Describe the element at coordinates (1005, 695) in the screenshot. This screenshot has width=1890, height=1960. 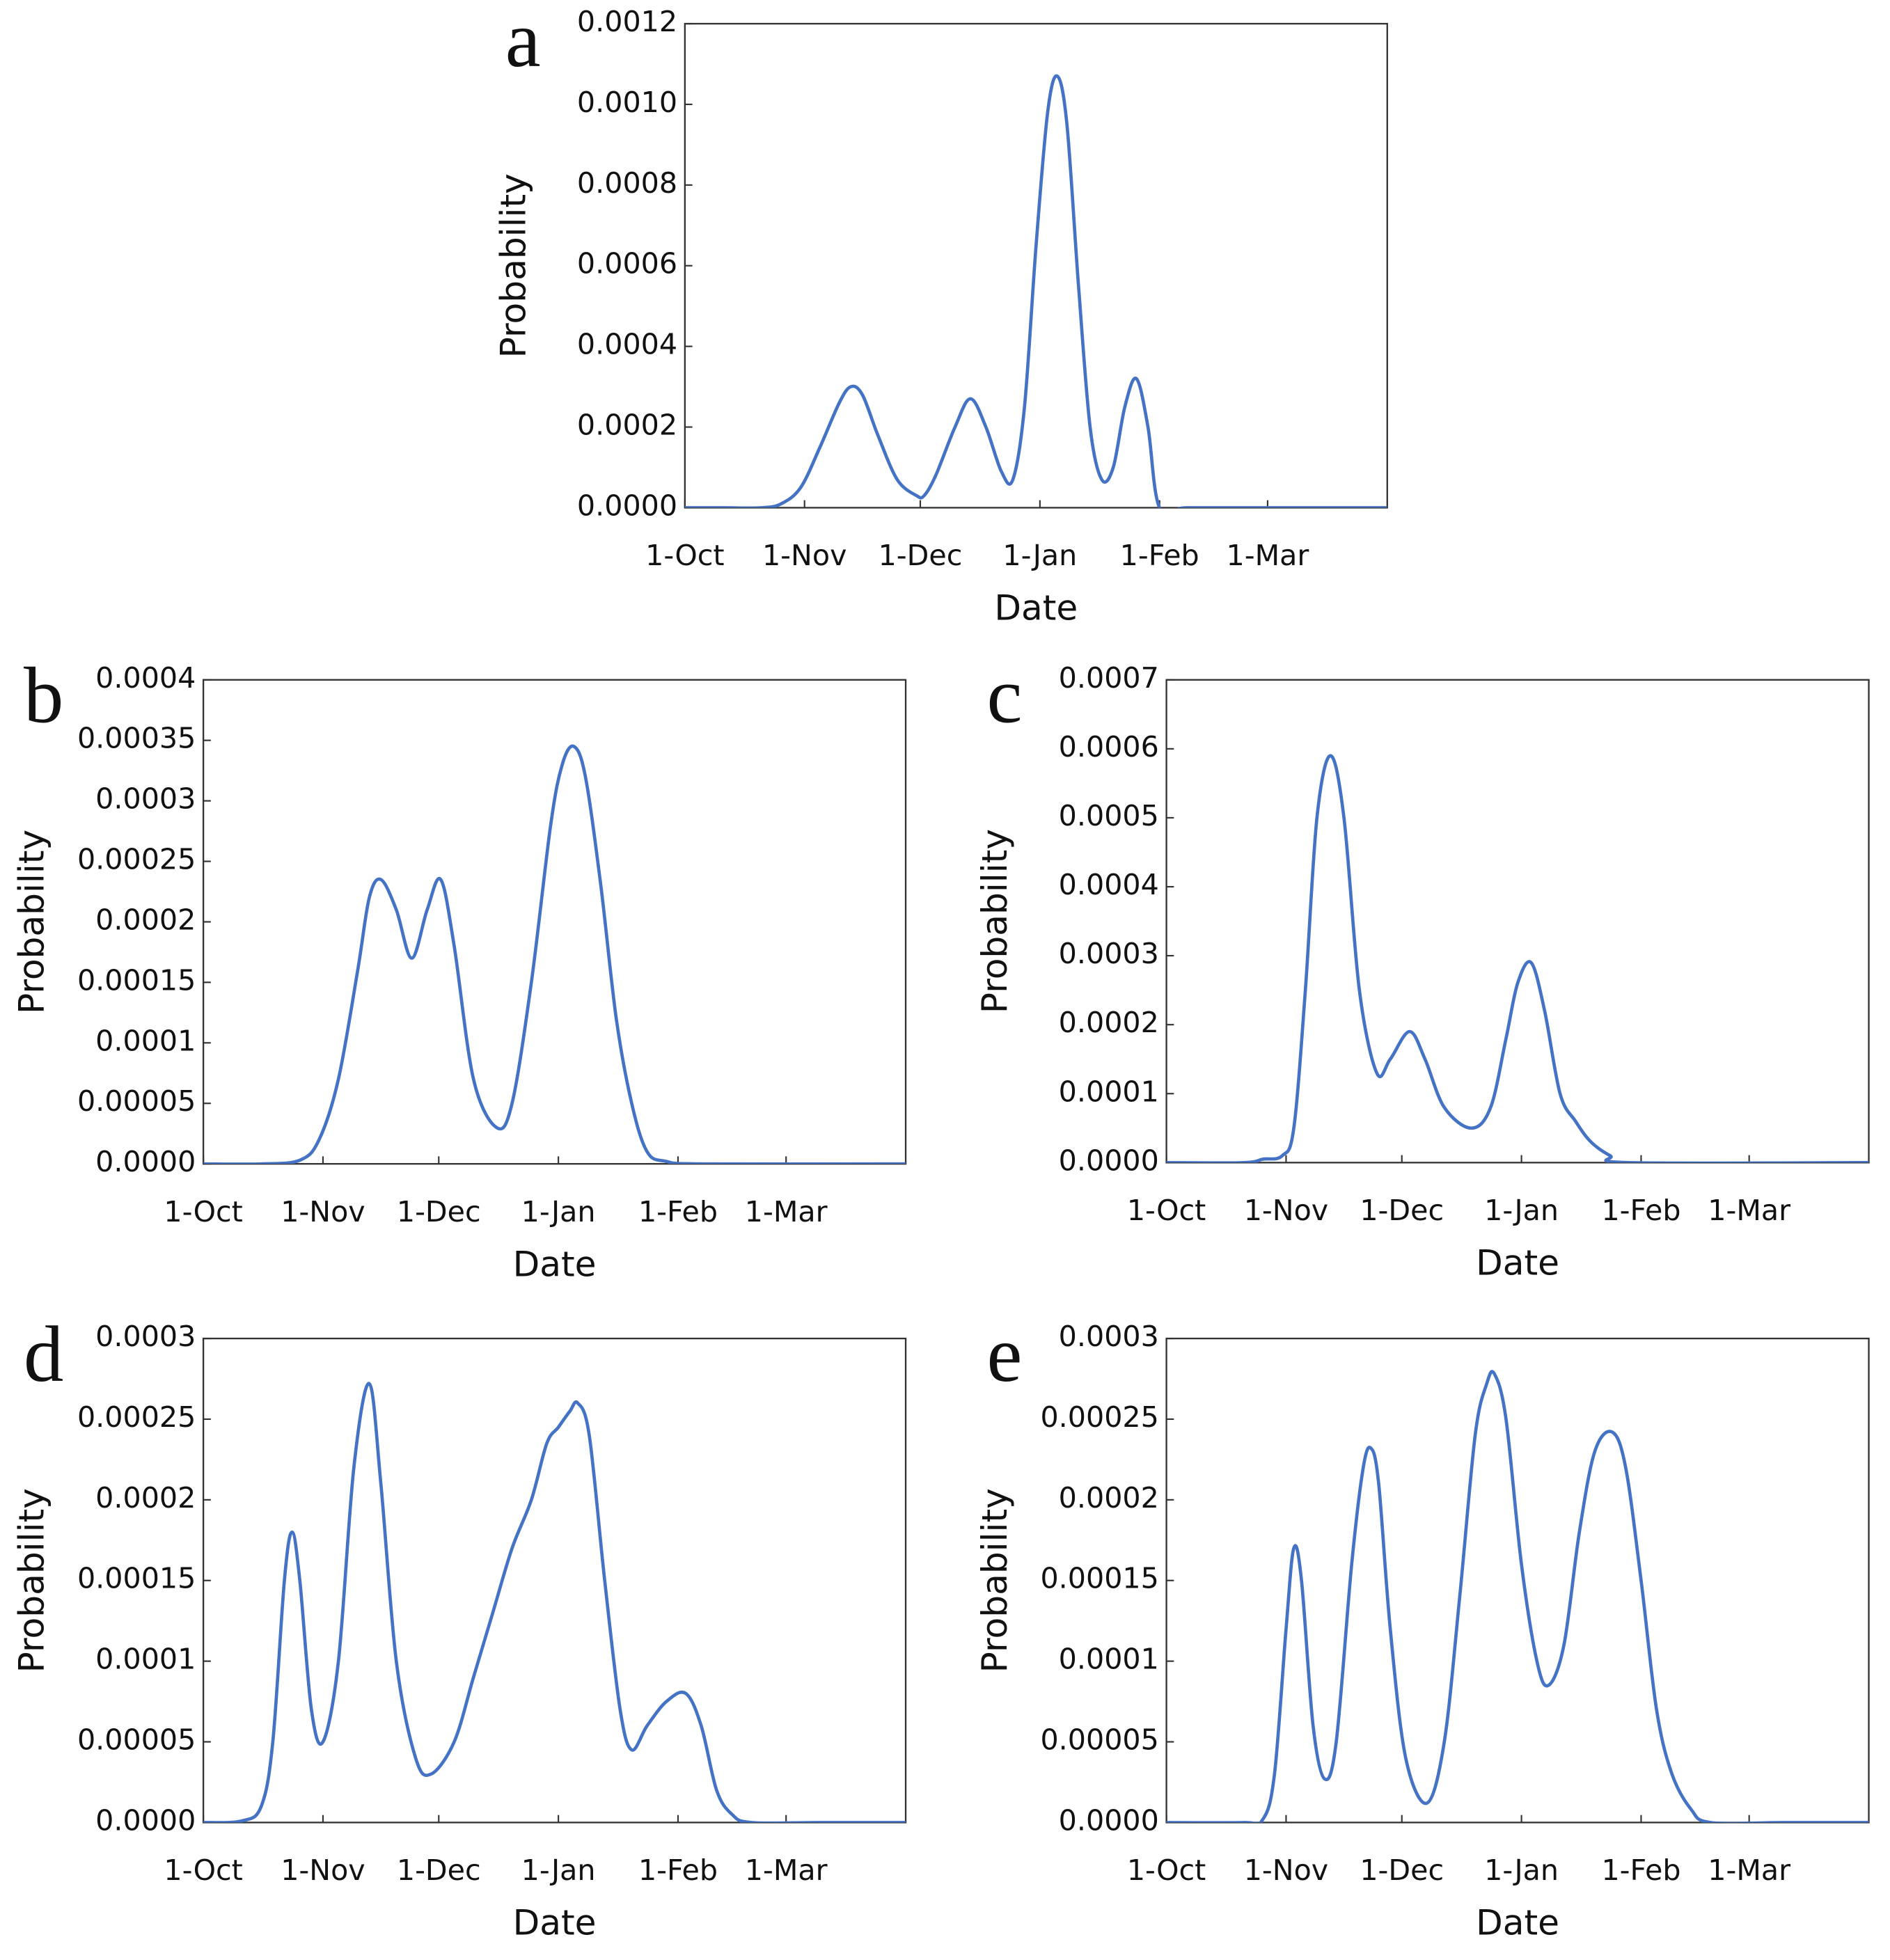
I see `panel-letter: c` at that location.